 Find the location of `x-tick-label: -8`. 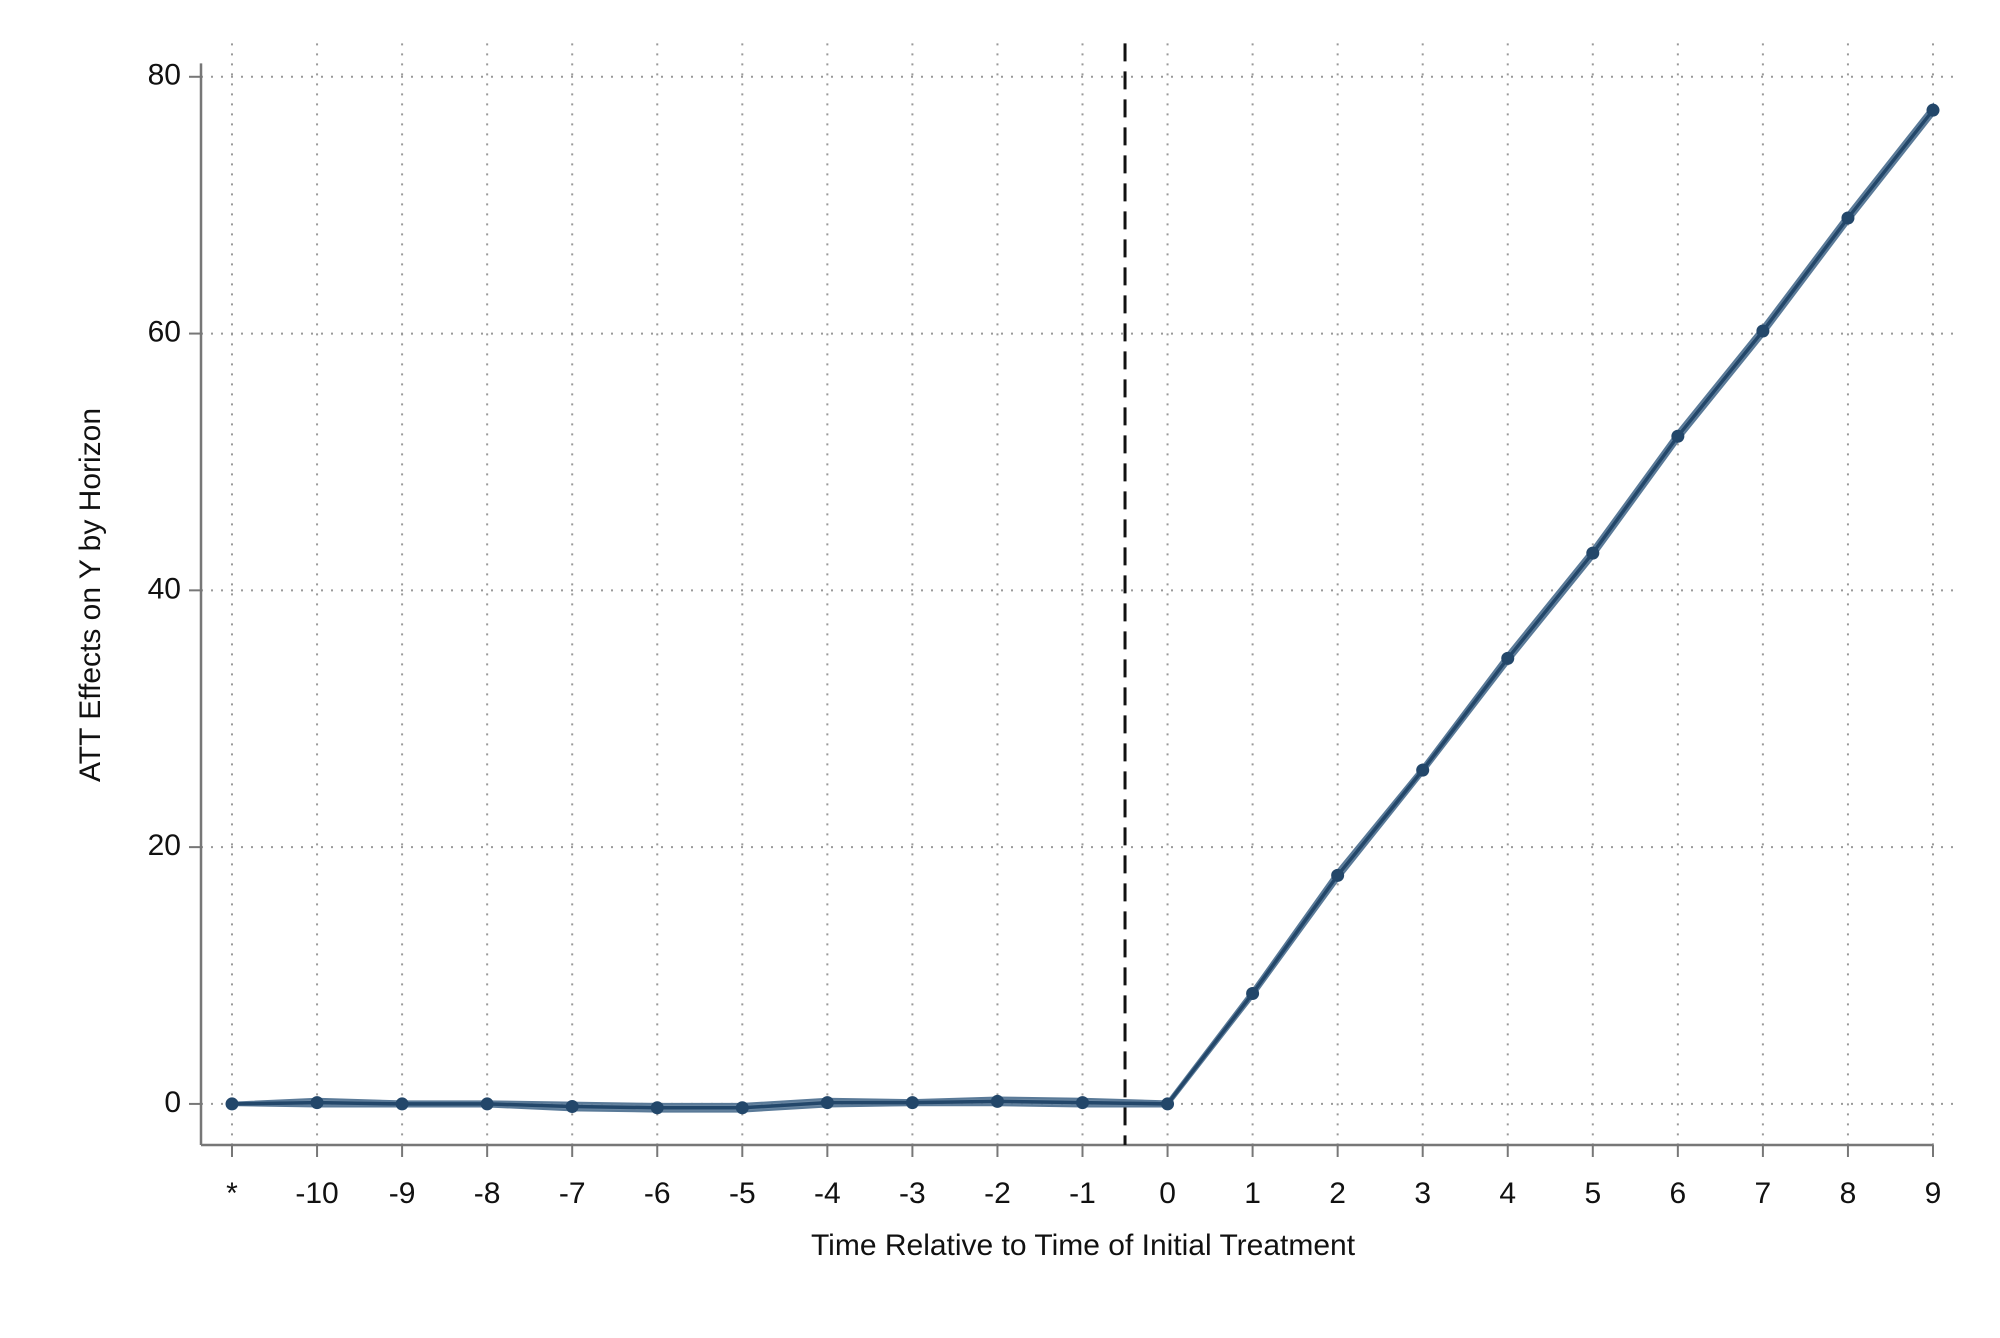

x-tick-label: -8 is located at coordinates (487, 1193).